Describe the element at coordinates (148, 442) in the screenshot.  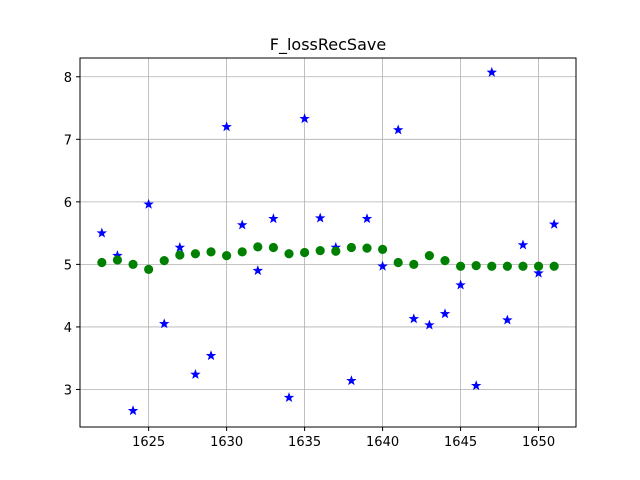
I see `x-tick-label: 1625` at that location.